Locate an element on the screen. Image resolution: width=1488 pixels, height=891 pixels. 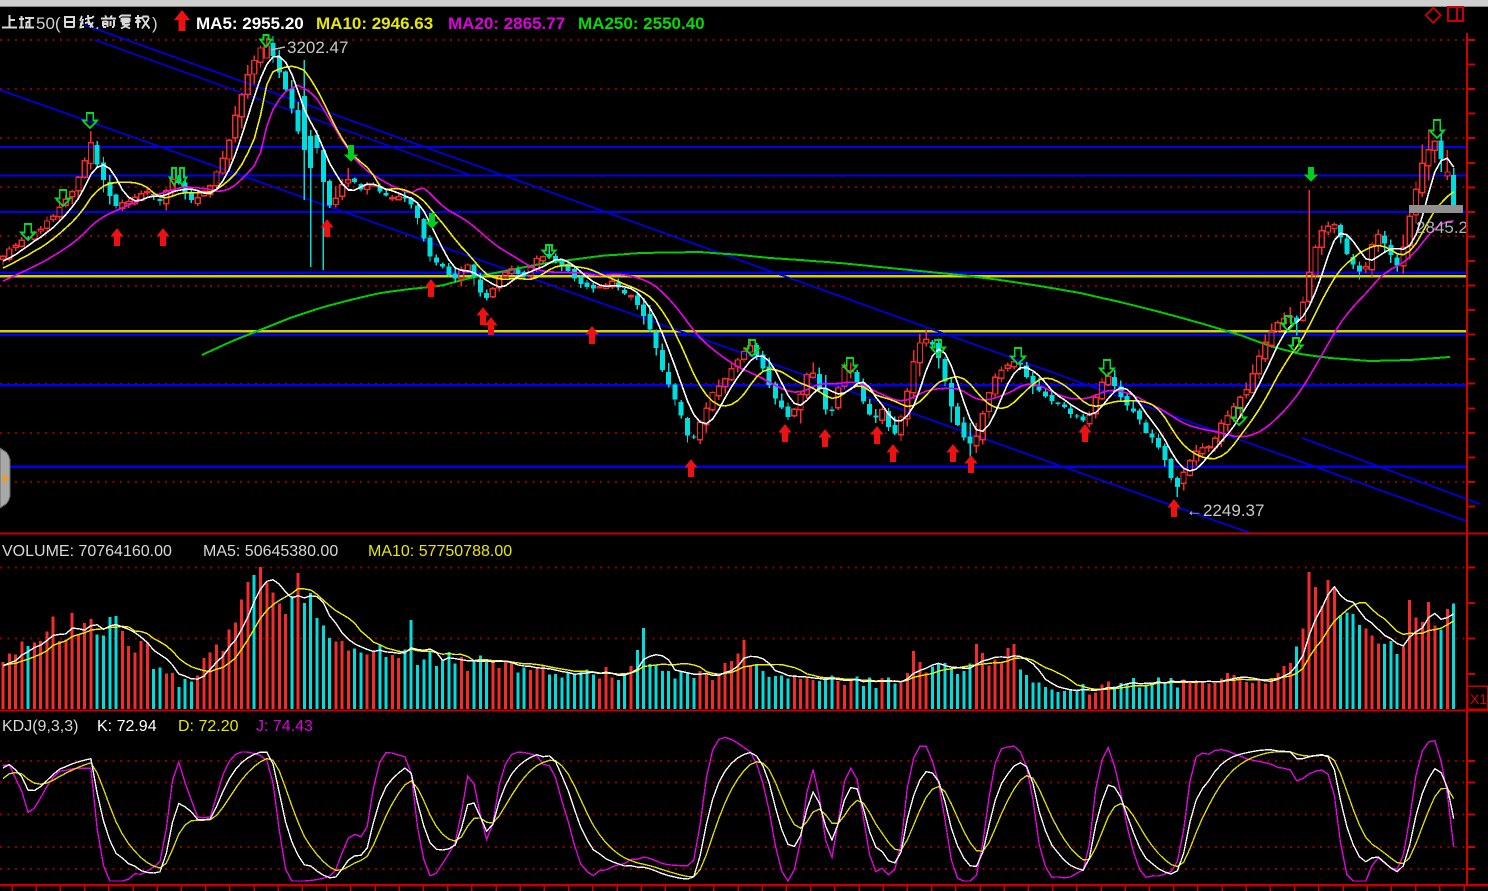
svg-text: MA10: 2946.63 is located at coordinates (374, 23).